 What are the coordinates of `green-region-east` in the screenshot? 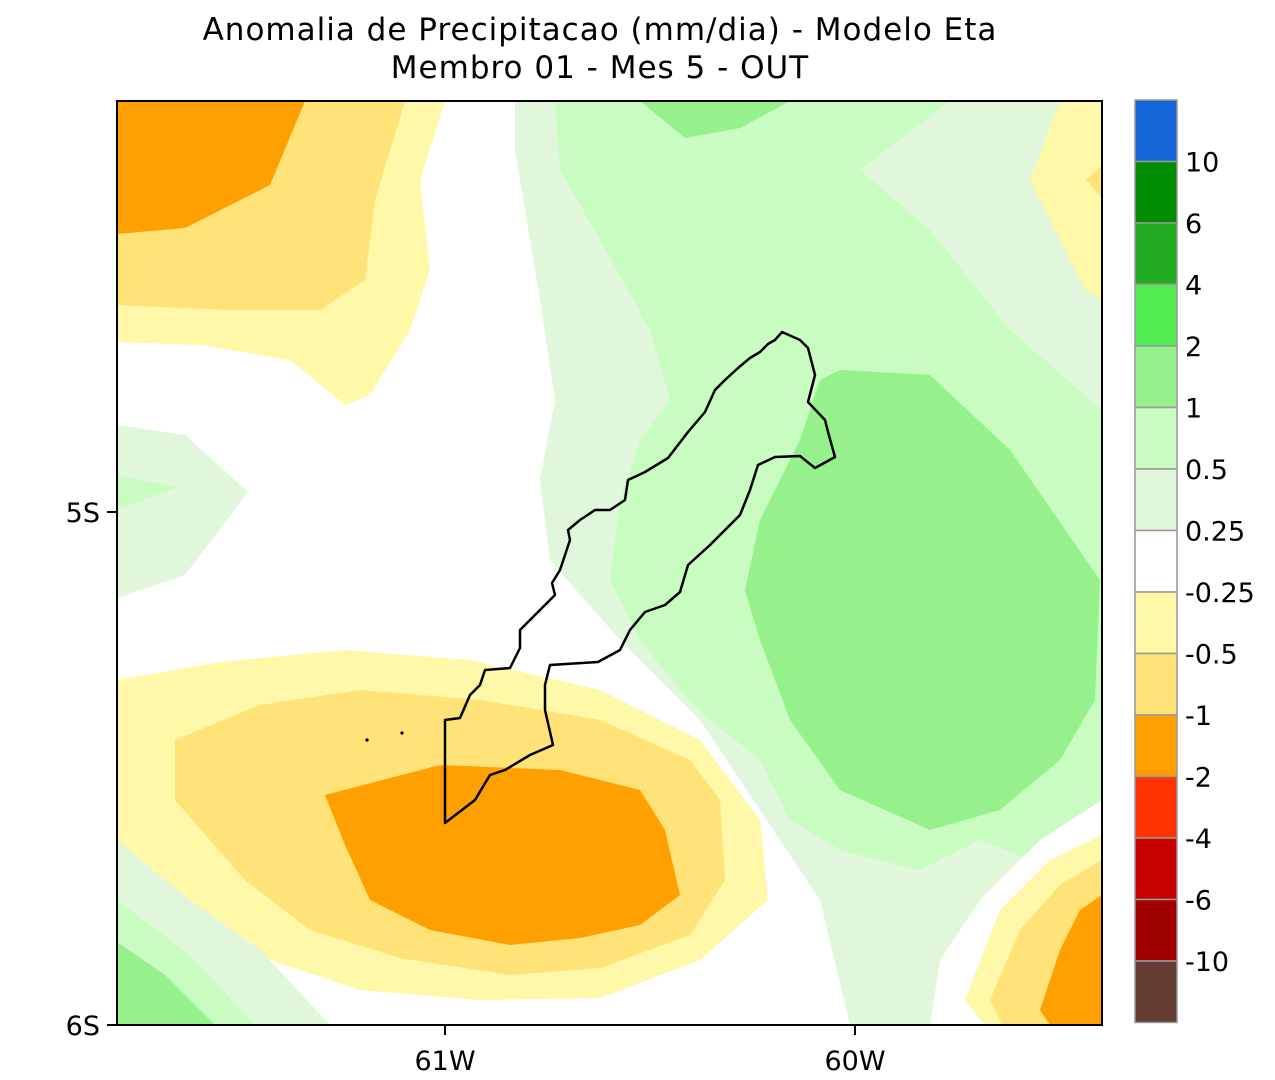 It's located at (922, 600).